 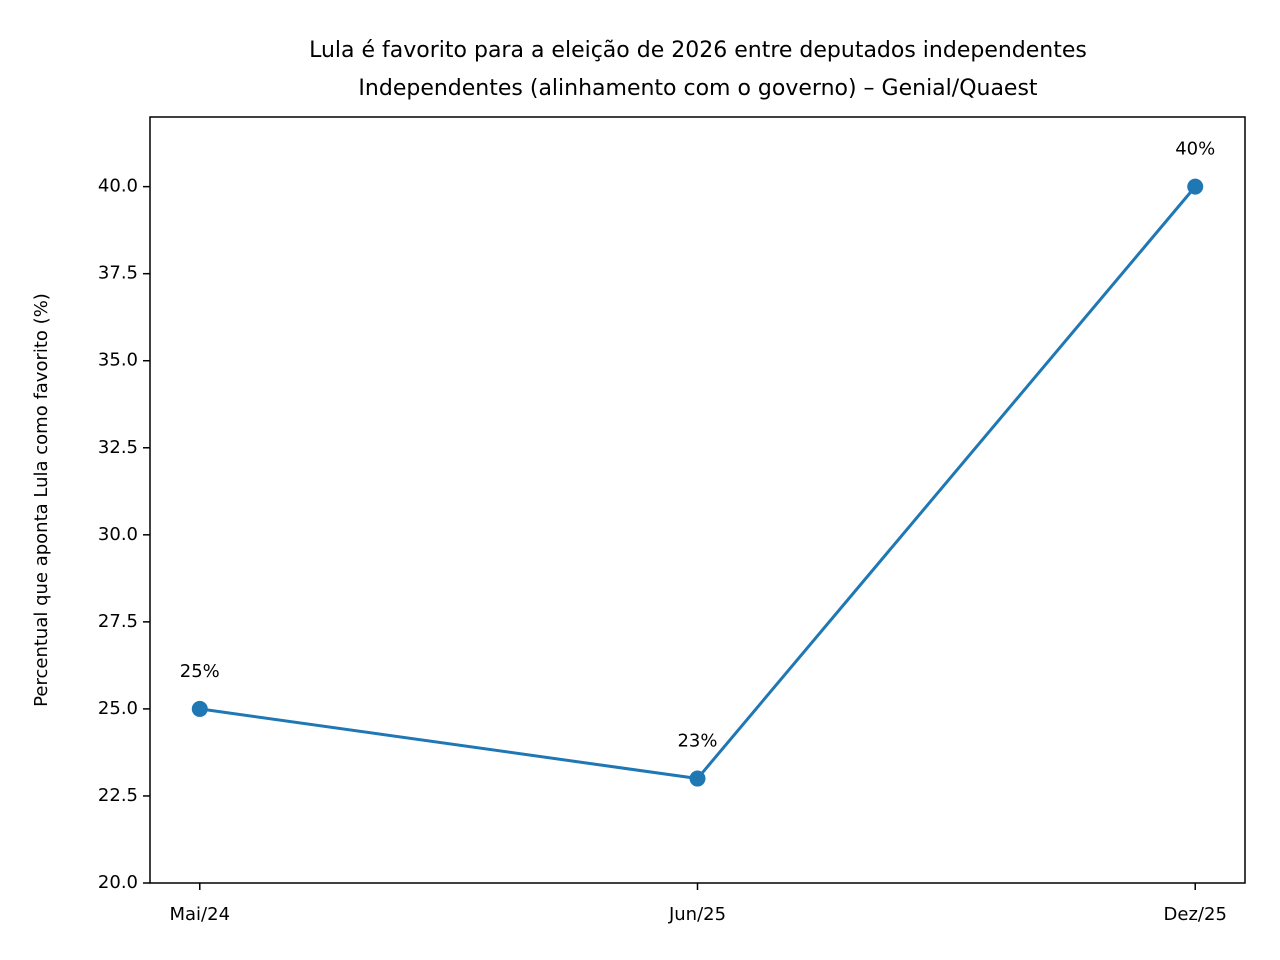 I want to click on y-tick-label: 27.5, so click(x=118, y=621).